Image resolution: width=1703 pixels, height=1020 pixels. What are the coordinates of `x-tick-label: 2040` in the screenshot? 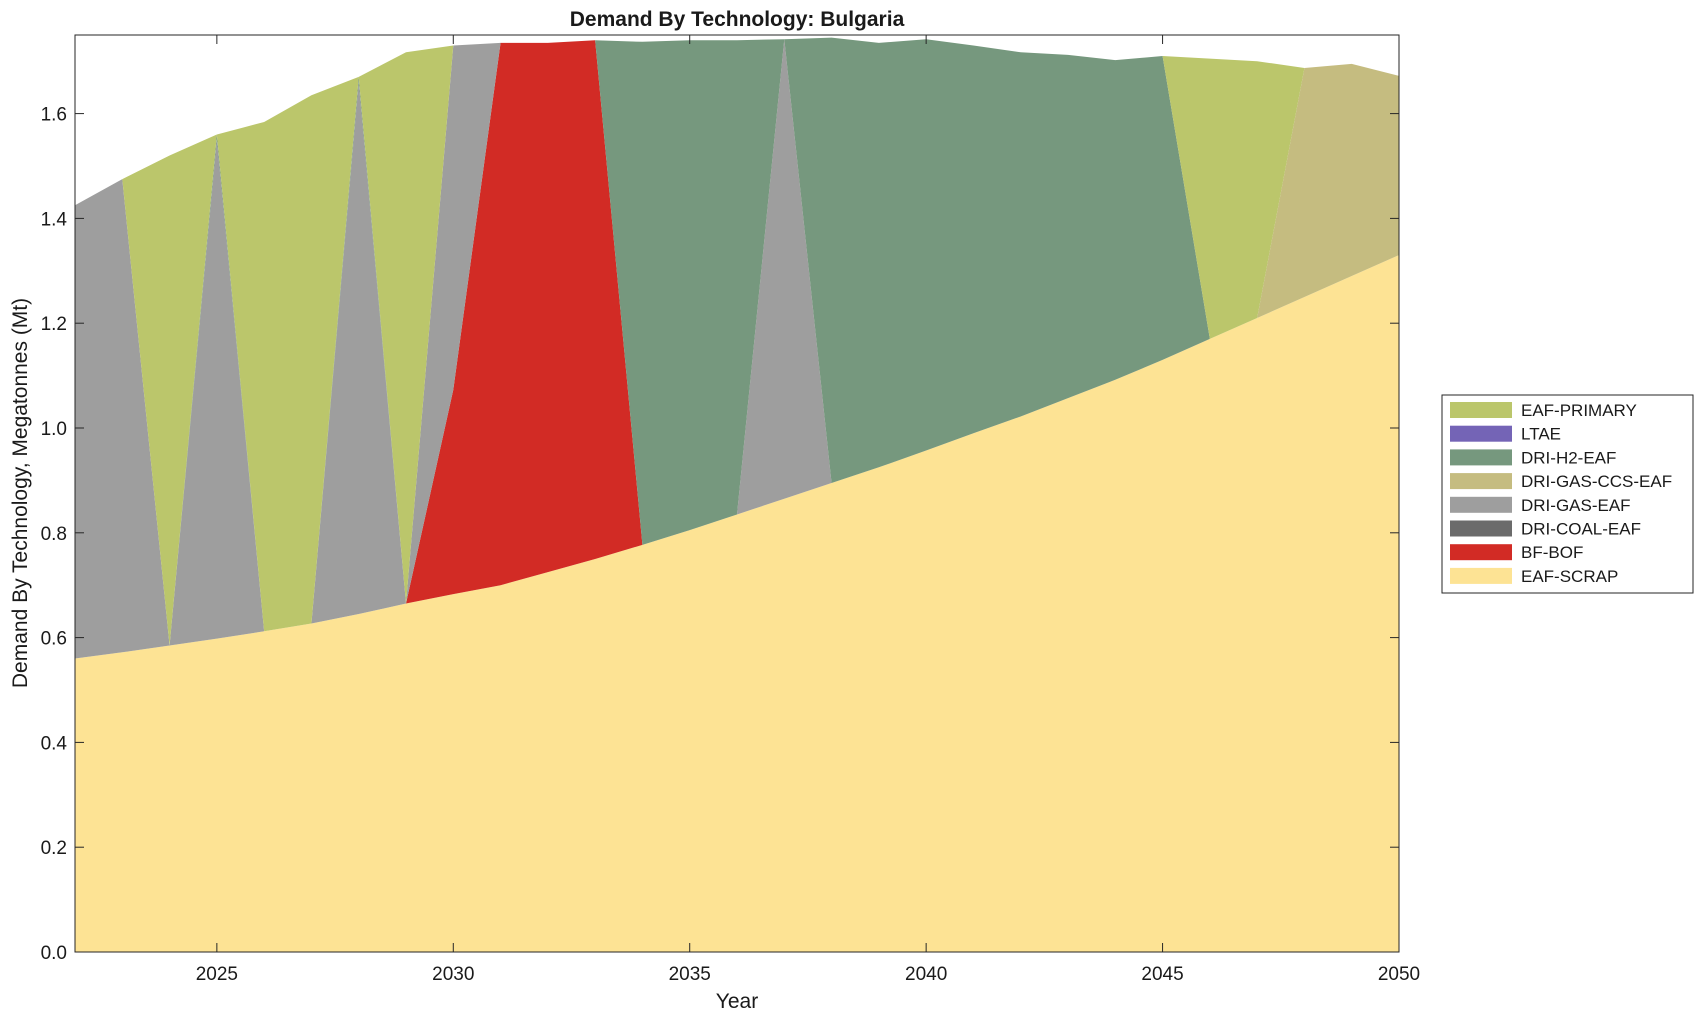 It's located at (926, 974).